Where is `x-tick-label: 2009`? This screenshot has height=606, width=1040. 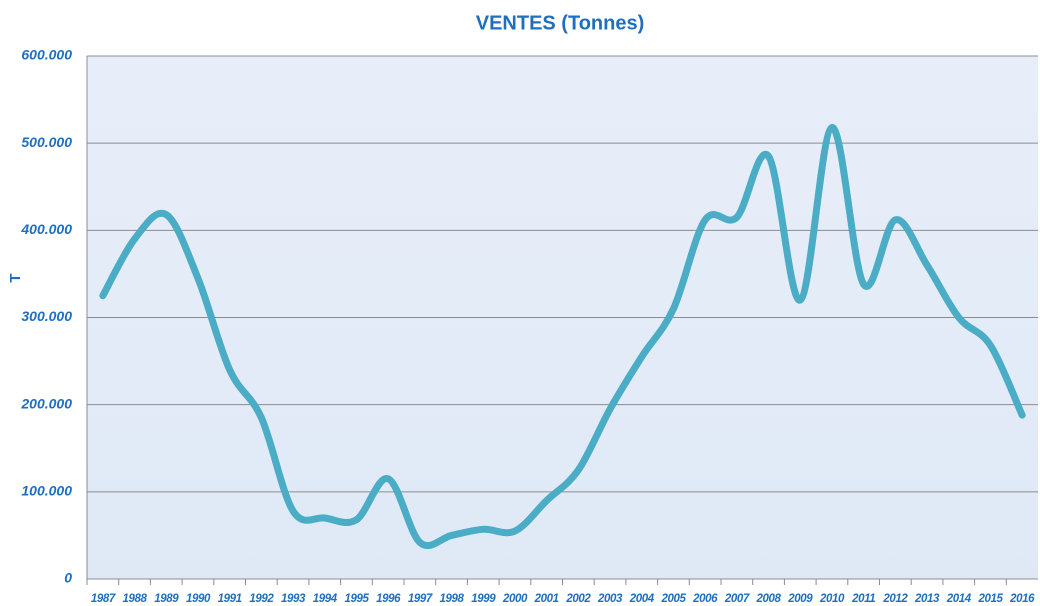 x-tick-label: 2009 is located at coordinates (800, 599).